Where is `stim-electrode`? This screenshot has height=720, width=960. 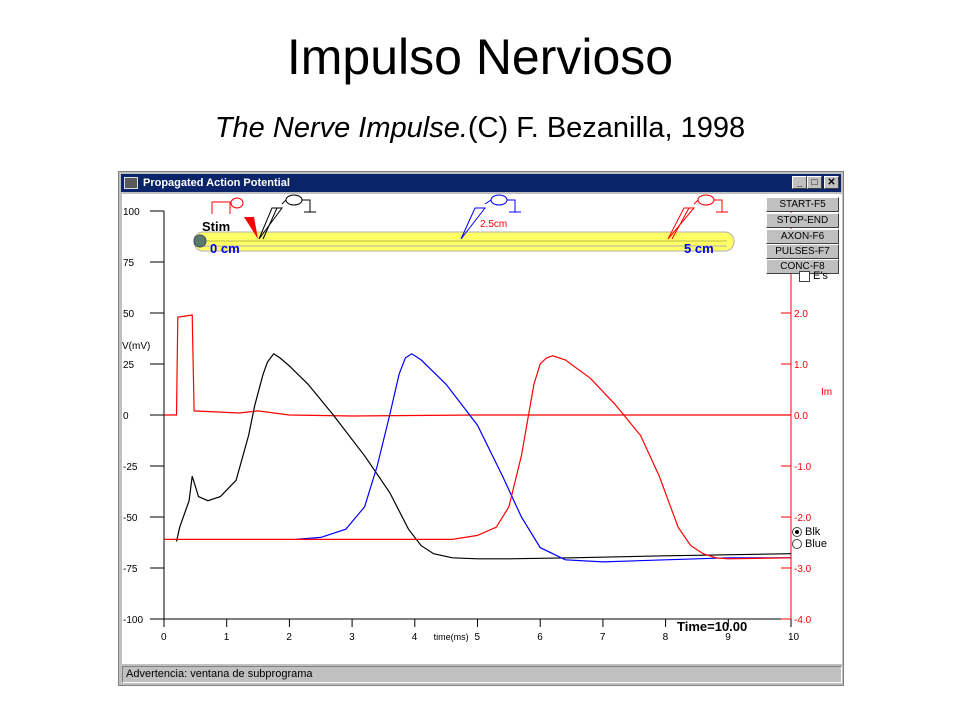
stim-electrode is located at coordinates (251, 228).